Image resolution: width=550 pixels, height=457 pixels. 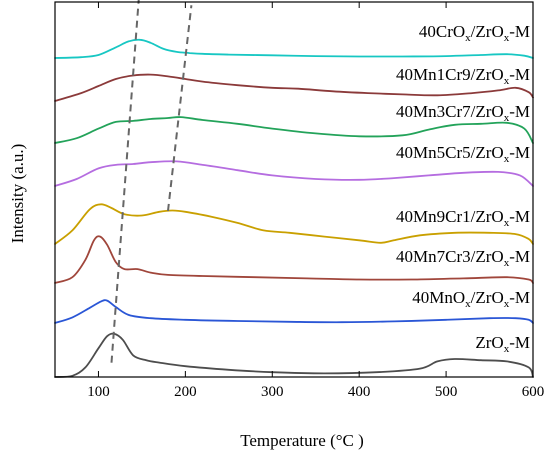 What do you see at coordinates (463, 258) in the screenshot?
I see `series-label-5: 40Mn7Cr3/ZrOx-M` at bounding box center [463, 258].